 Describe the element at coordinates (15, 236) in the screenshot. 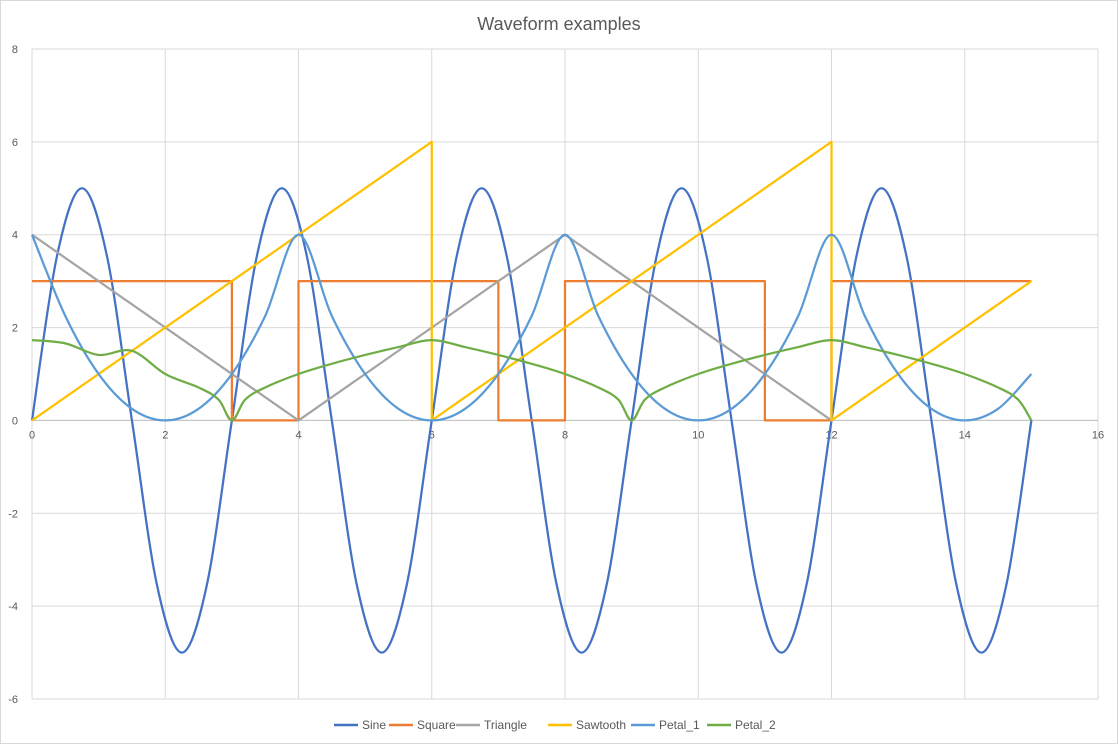

I see `y-tick-label: 4` at that location.